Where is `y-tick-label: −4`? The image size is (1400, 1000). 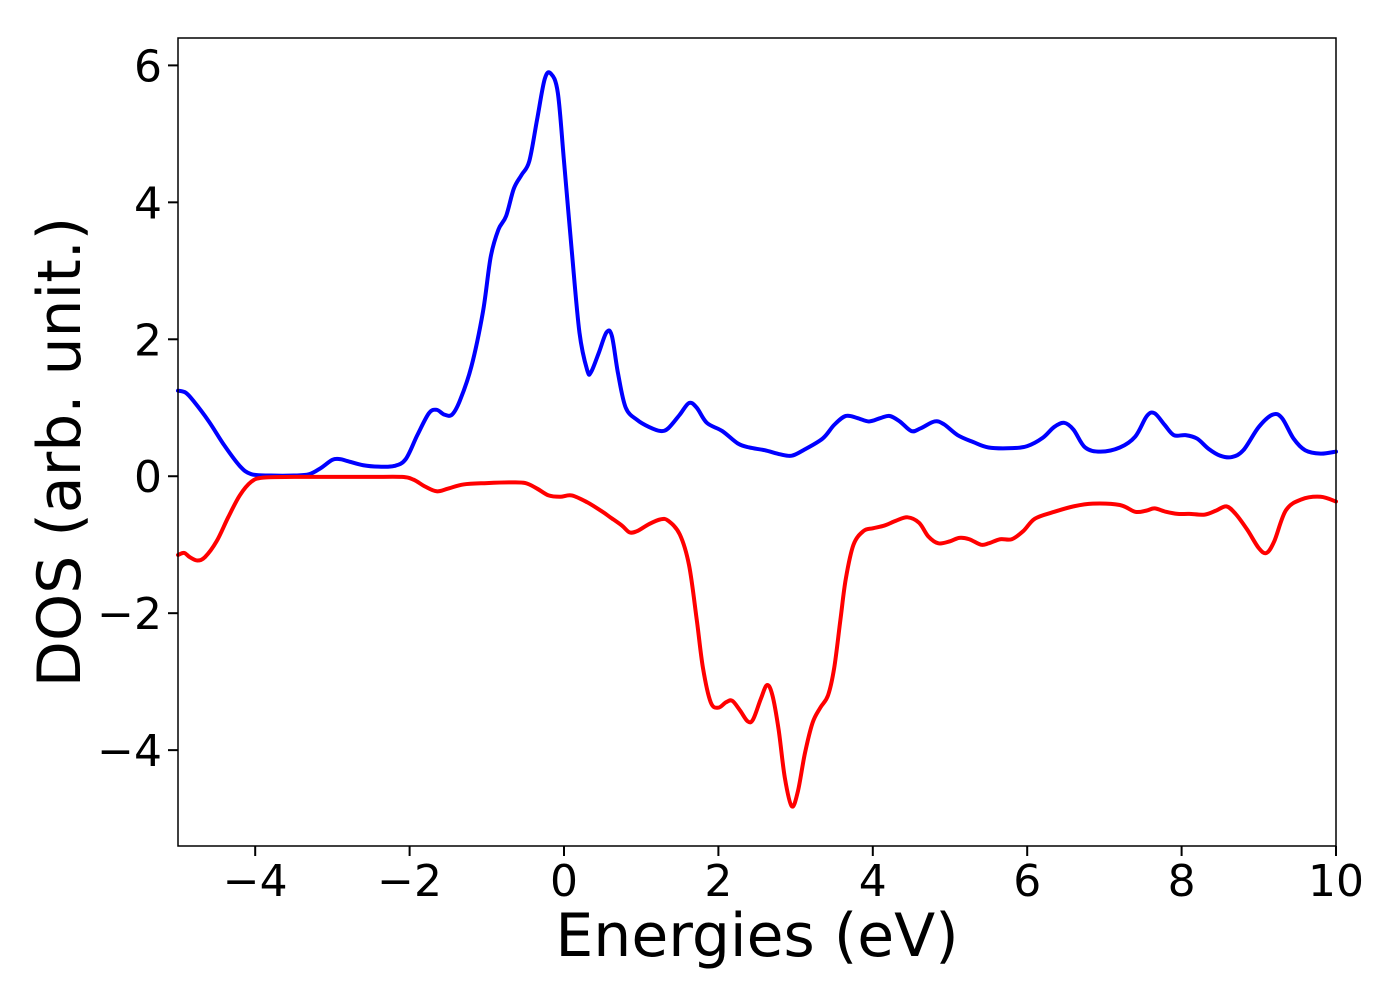
y-tick-label: −4 is located at coordinates (129, 751).